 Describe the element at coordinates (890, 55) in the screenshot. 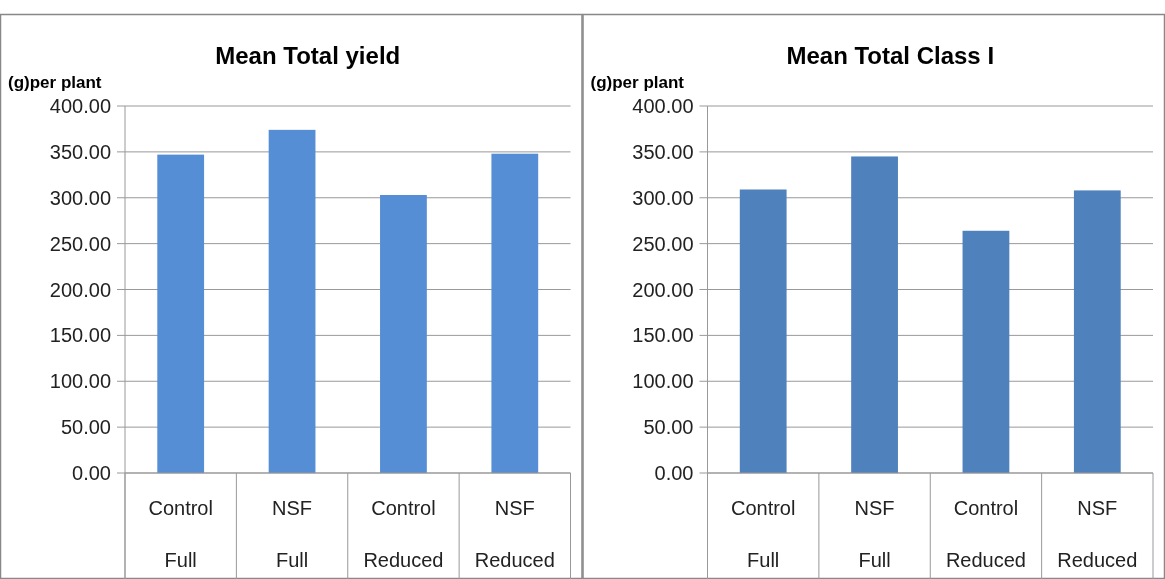

I see `chart-title: Mean Total Class I` at that location.